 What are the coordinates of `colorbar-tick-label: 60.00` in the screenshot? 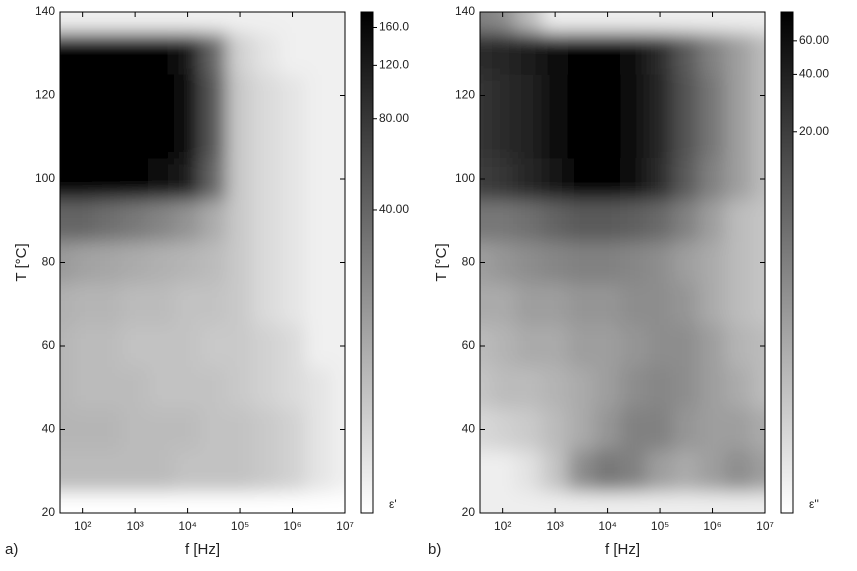 It's located at (814, 40).